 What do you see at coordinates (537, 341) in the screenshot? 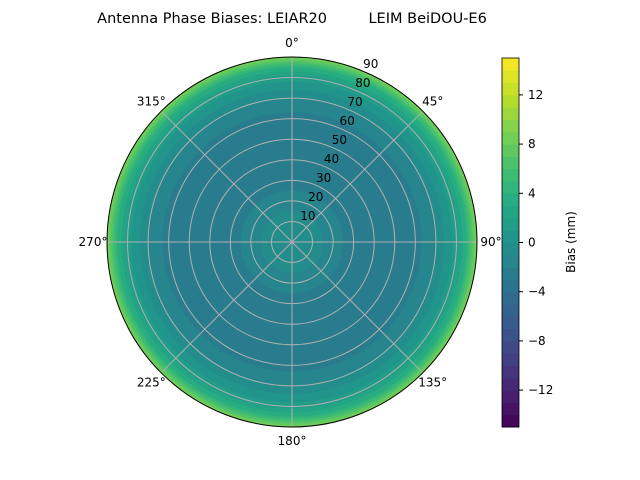
I see `colorbar-tick-label: −8` at bounding box center [537, 341].